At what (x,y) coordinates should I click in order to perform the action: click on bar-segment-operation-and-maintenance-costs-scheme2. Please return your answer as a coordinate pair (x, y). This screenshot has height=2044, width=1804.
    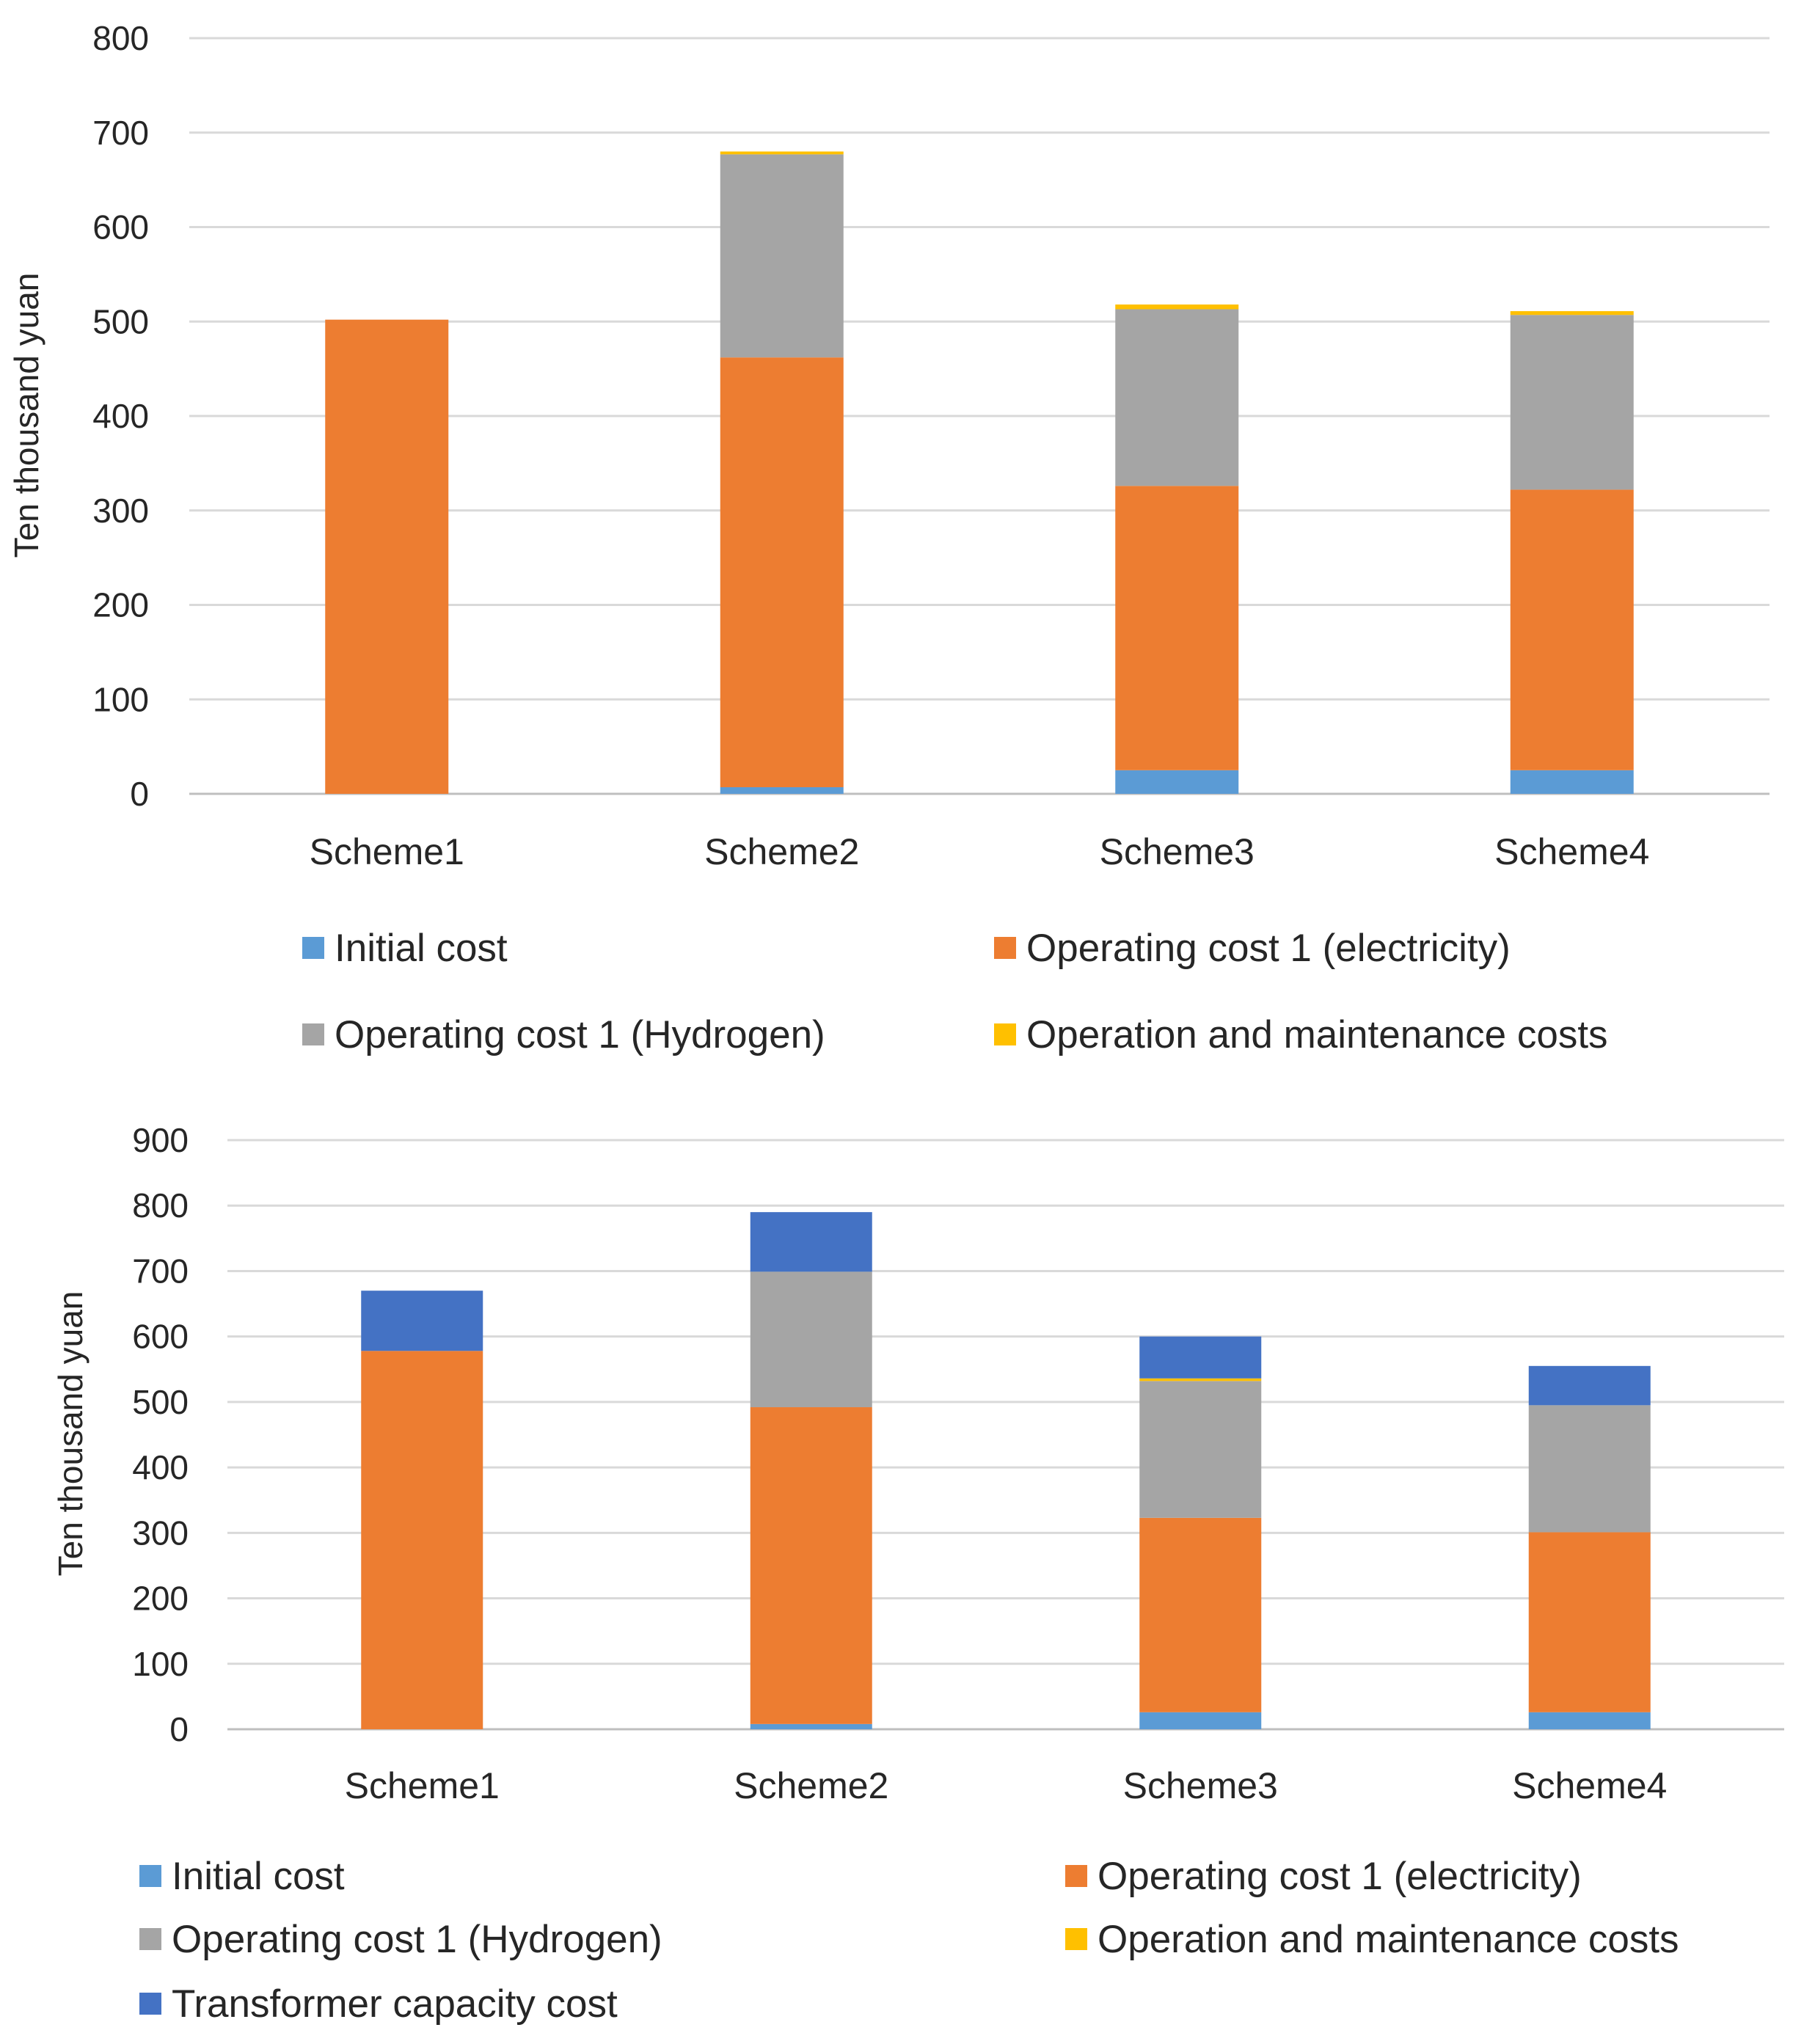
    Looking at the image, I should click on (782, 153).